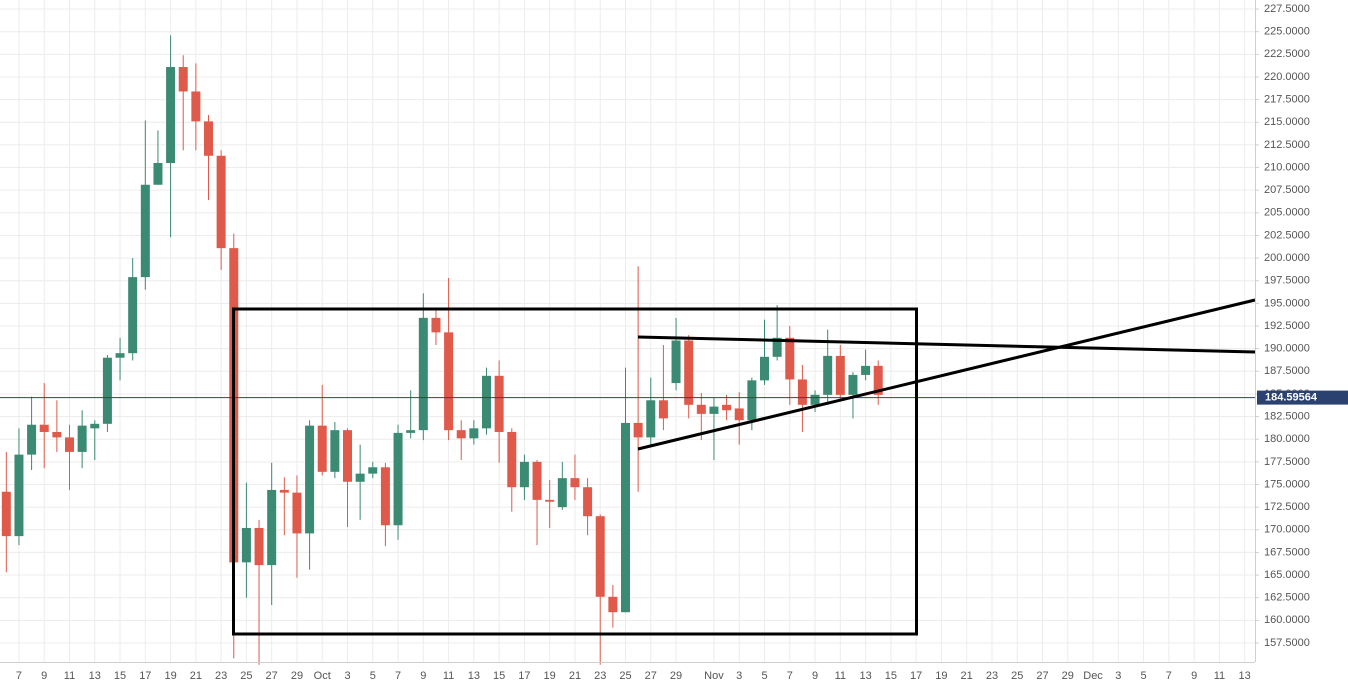  Describe the element at coordinates (1287, 462) in the screenshot. I see `y-tick-label: 177.5000` at that location.